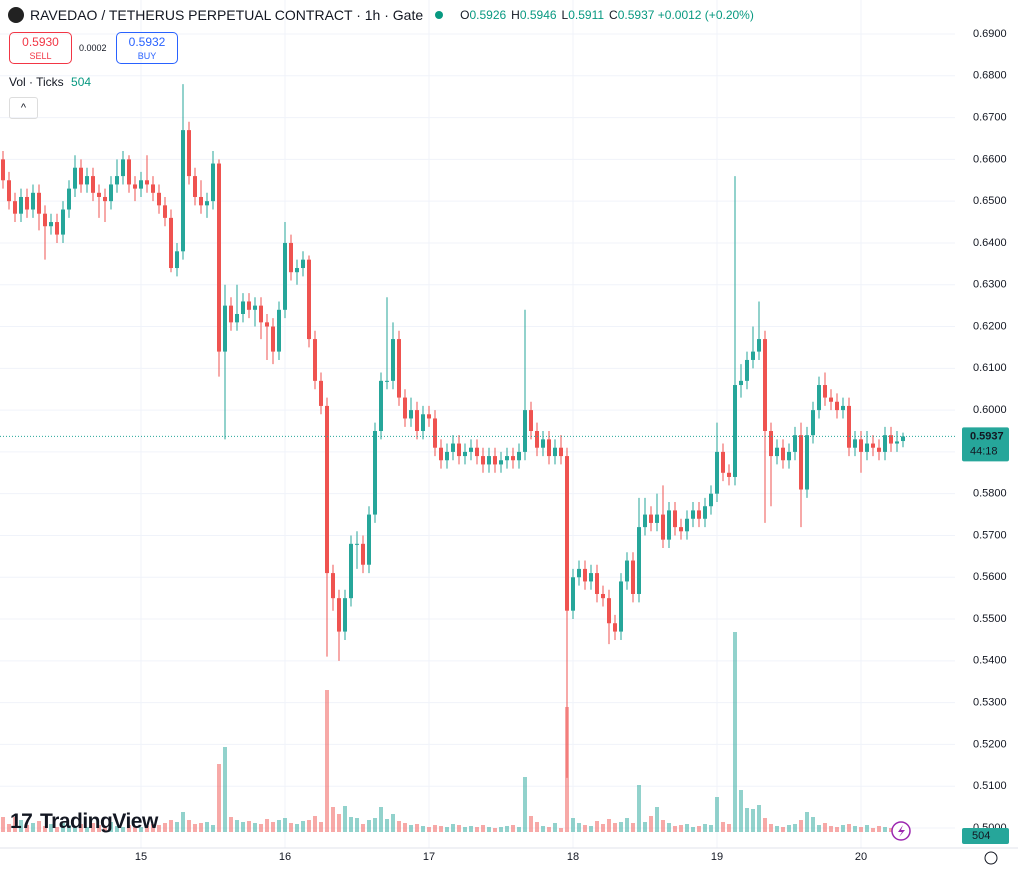 This screenshot has height=872, width=1018. I want to click on symbol-icon, so click(16, 15).